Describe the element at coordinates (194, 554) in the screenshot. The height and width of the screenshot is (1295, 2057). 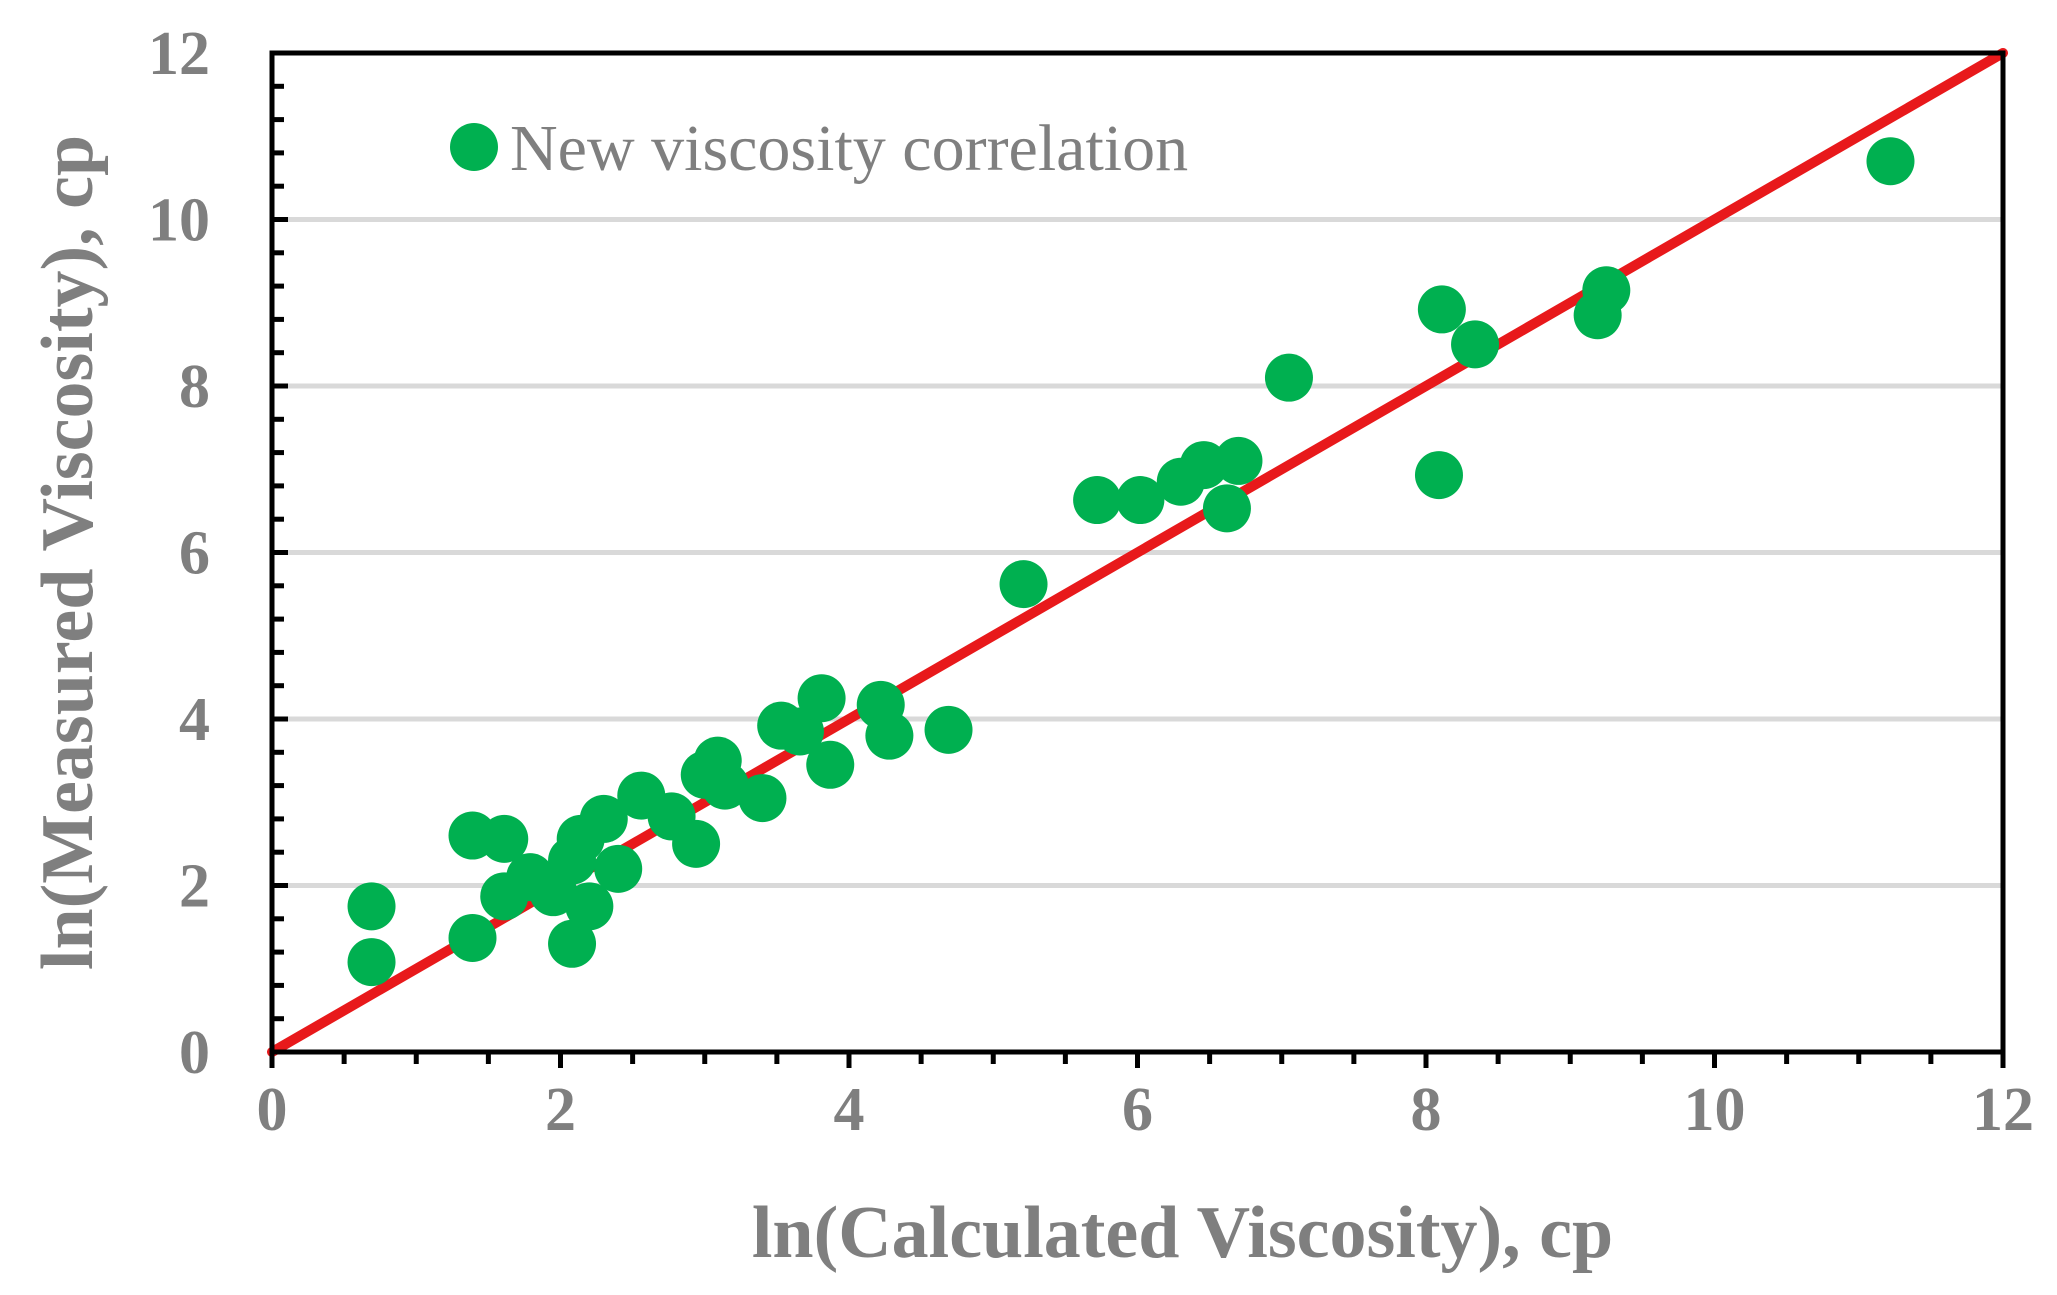
I see `y-tick-label-6: 6` at that location.